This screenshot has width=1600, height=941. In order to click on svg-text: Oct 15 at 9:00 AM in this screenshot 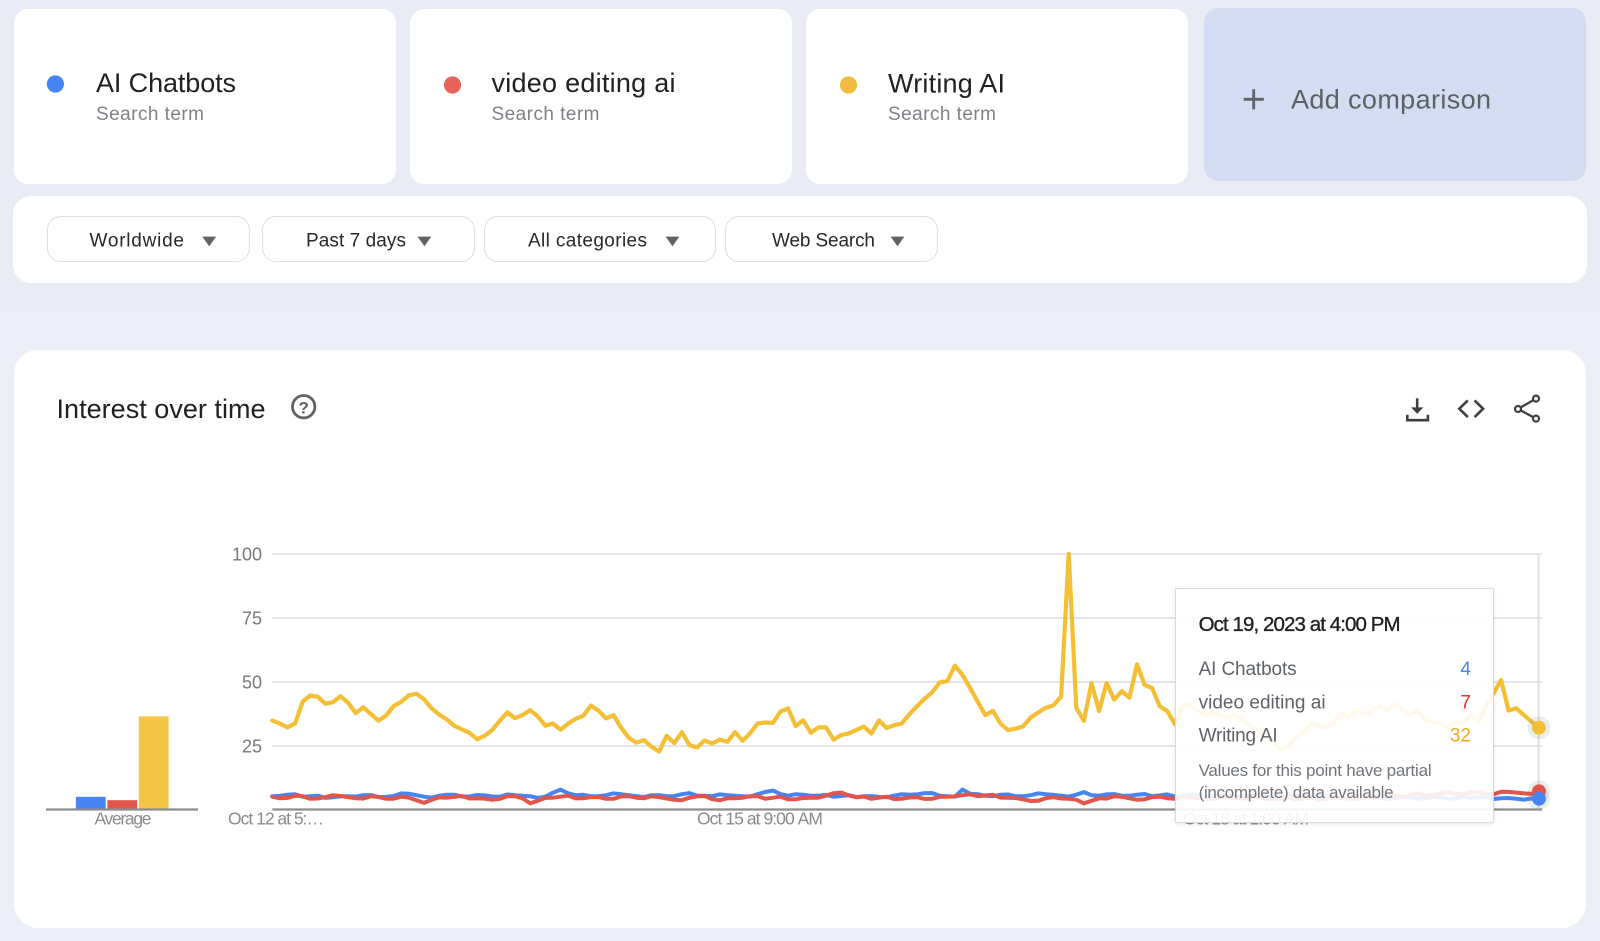, I will do `click(760, 819)`.